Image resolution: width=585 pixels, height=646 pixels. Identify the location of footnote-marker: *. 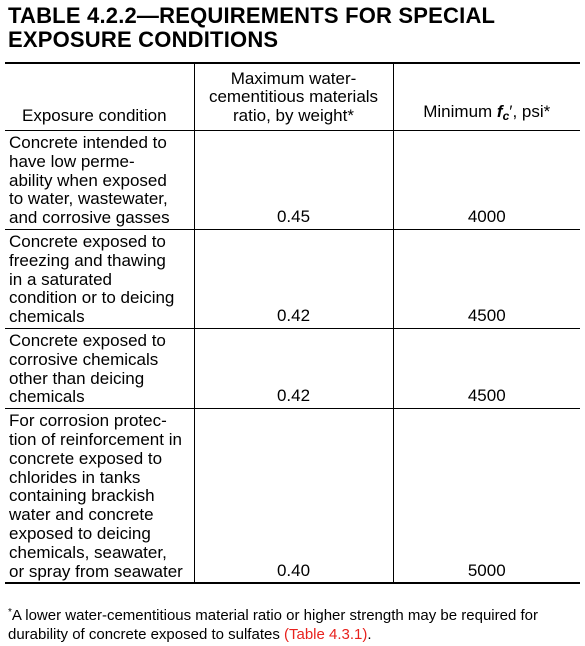
(10, 612).